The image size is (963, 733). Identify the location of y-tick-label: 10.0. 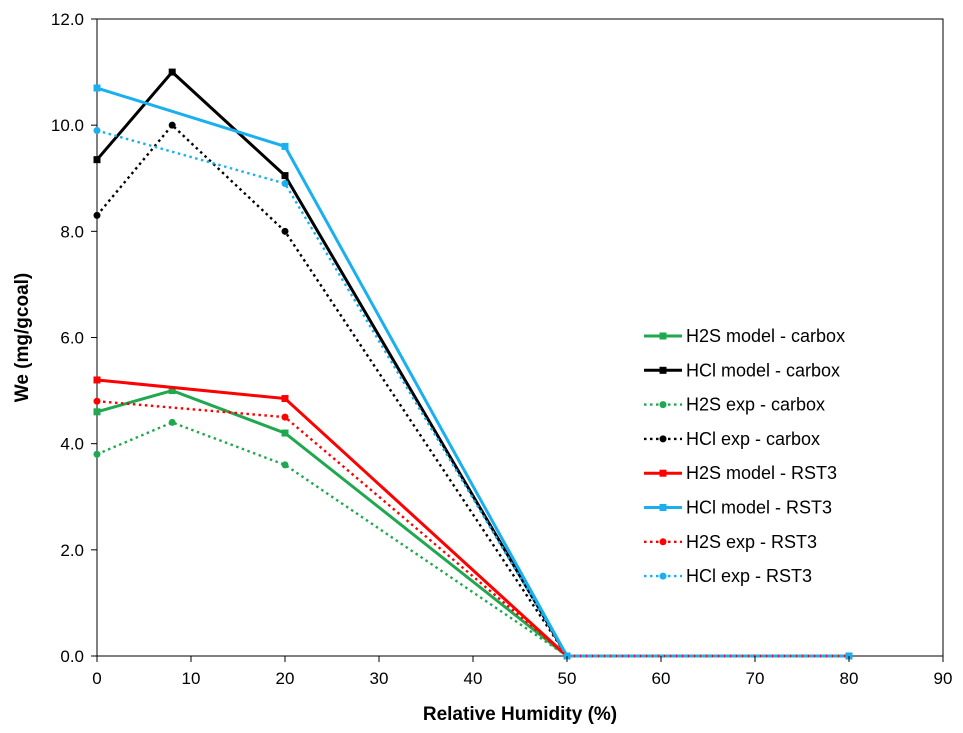
(67, 125).